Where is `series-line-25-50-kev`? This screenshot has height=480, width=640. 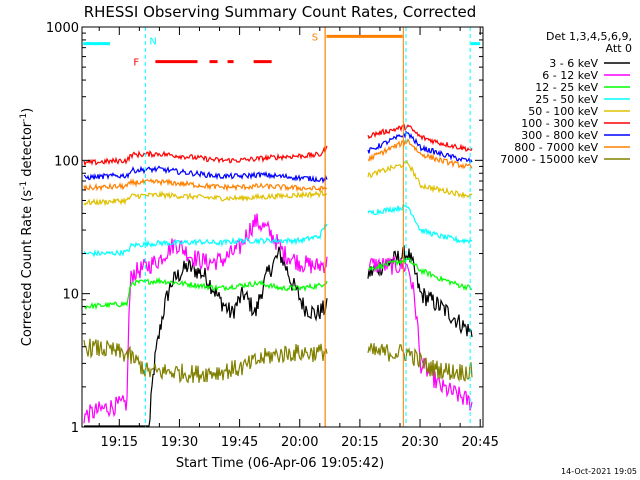
series-line-25-50-kev is located at coordinates (278, 231).